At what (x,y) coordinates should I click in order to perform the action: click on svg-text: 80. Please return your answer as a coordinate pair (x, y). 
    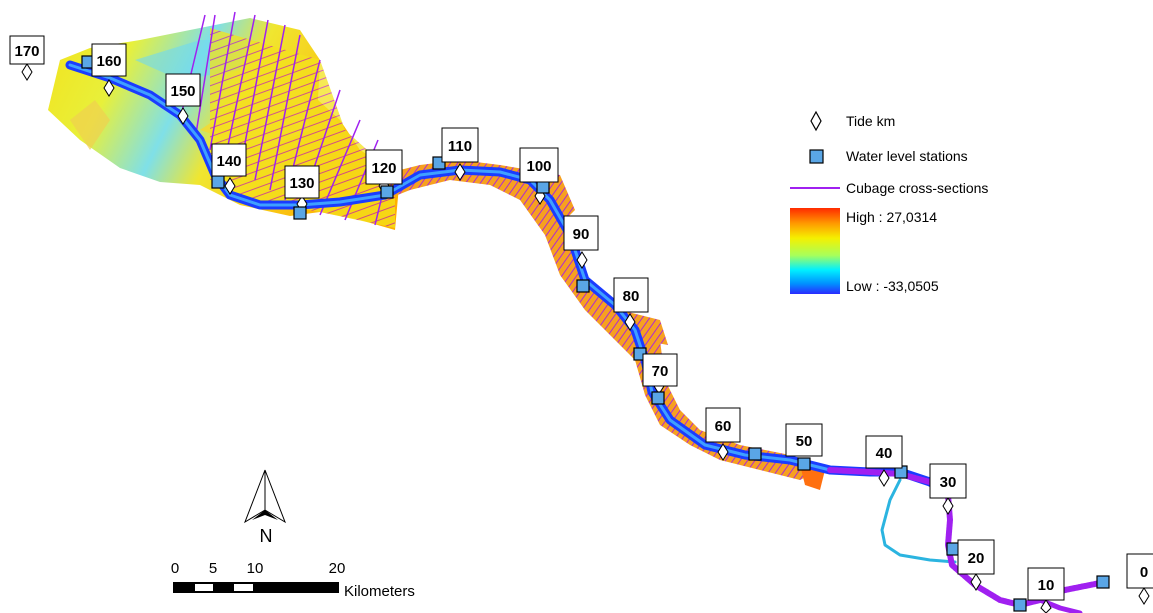
    Looking at the image, I should click on (631, 296).